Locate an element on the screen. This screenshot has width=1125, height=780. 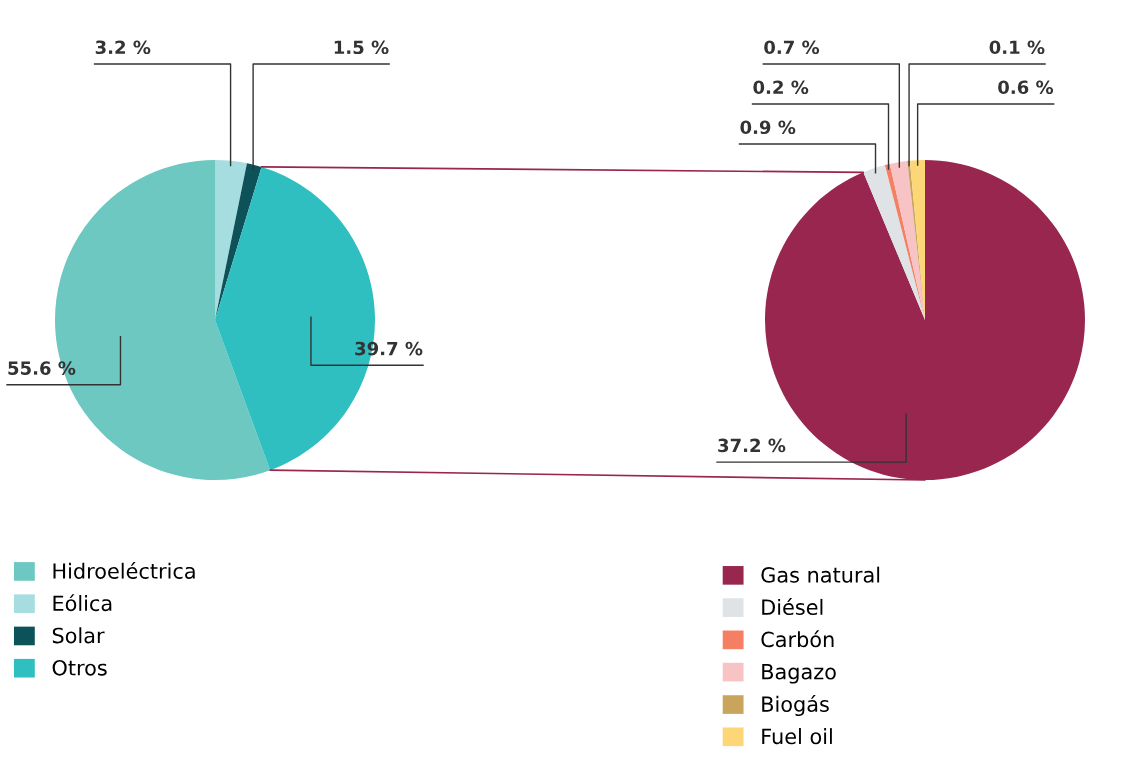
legend-label: Diésel is located at coordinates (792, 607).